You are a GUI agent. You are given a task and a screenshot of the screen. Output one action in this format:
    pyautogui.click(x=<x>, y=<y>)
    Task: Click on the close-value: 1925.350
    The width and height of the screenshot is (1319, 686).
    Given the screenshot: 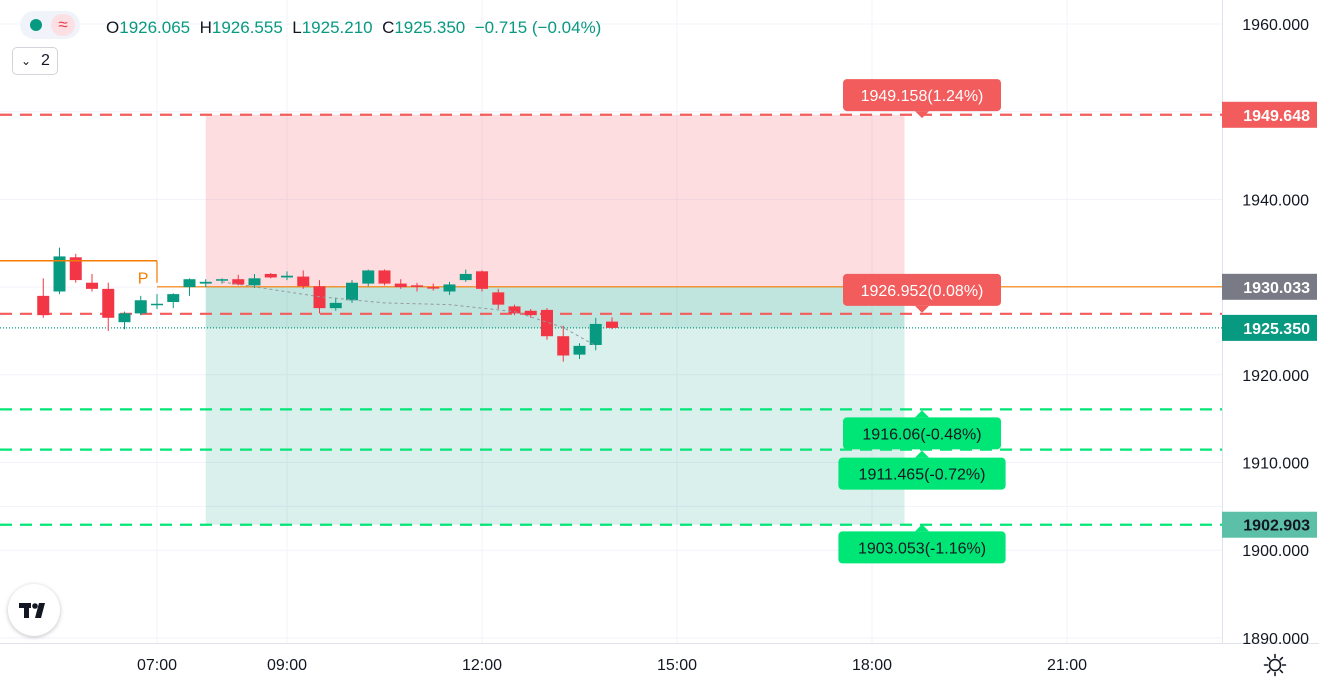 What is the action you would take?
    pyautogui.click(x=430, y=27)
    